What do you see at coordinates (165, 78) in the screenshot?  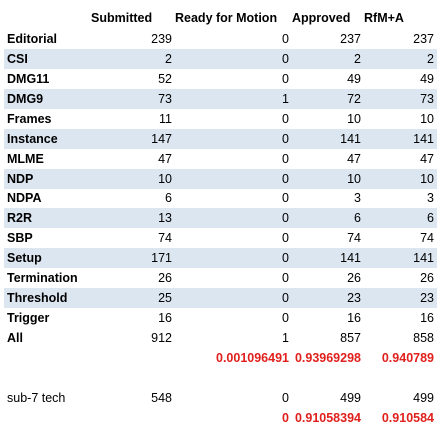 I see `cell-value: 52` at bounding box center [165, 78].